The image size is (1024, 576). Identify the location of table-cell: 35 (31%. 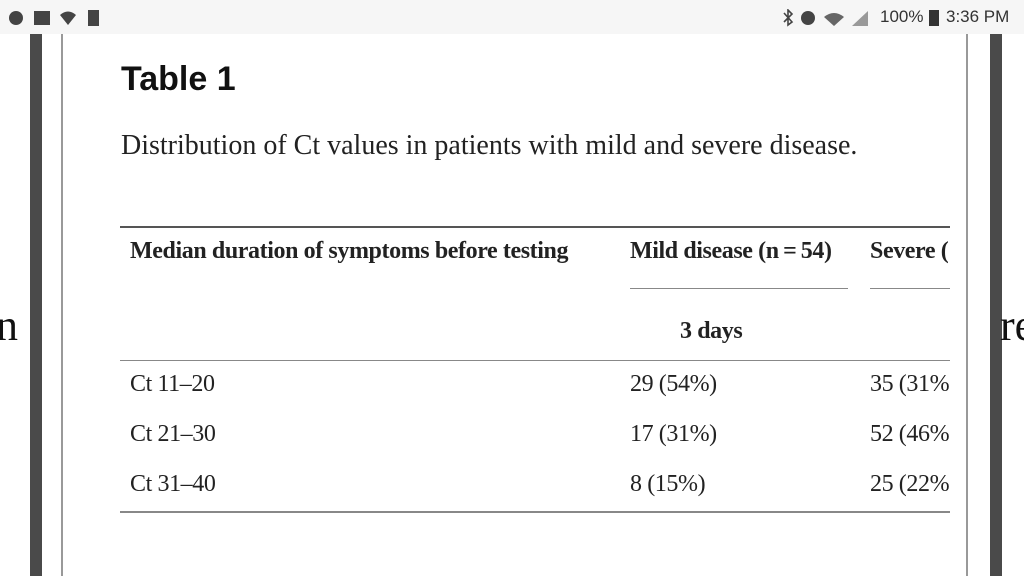
(910, 384).